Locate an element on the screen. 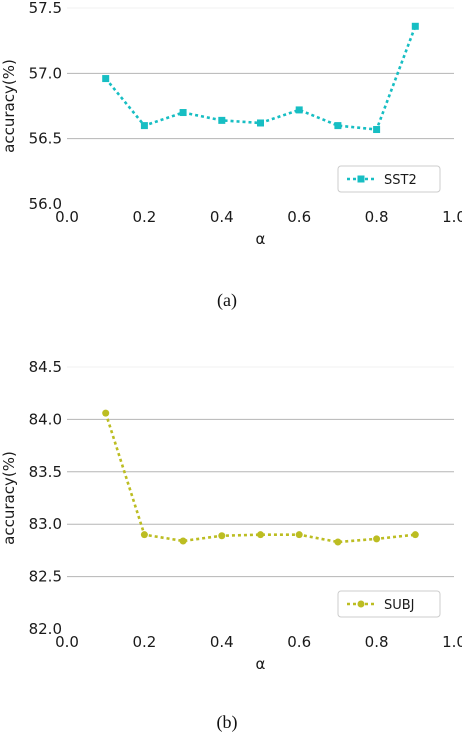  caption-b: (b) is located at coordinates (227, 722).